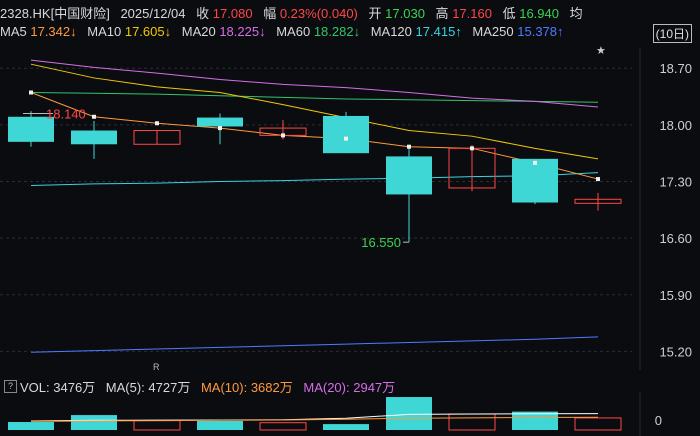 The height and width of the screenshot is (436, 700). What do you see at coordinates (672, 33) in the screenshot?
I see `period-selector: (10日)` at bounding box center [672, 33].